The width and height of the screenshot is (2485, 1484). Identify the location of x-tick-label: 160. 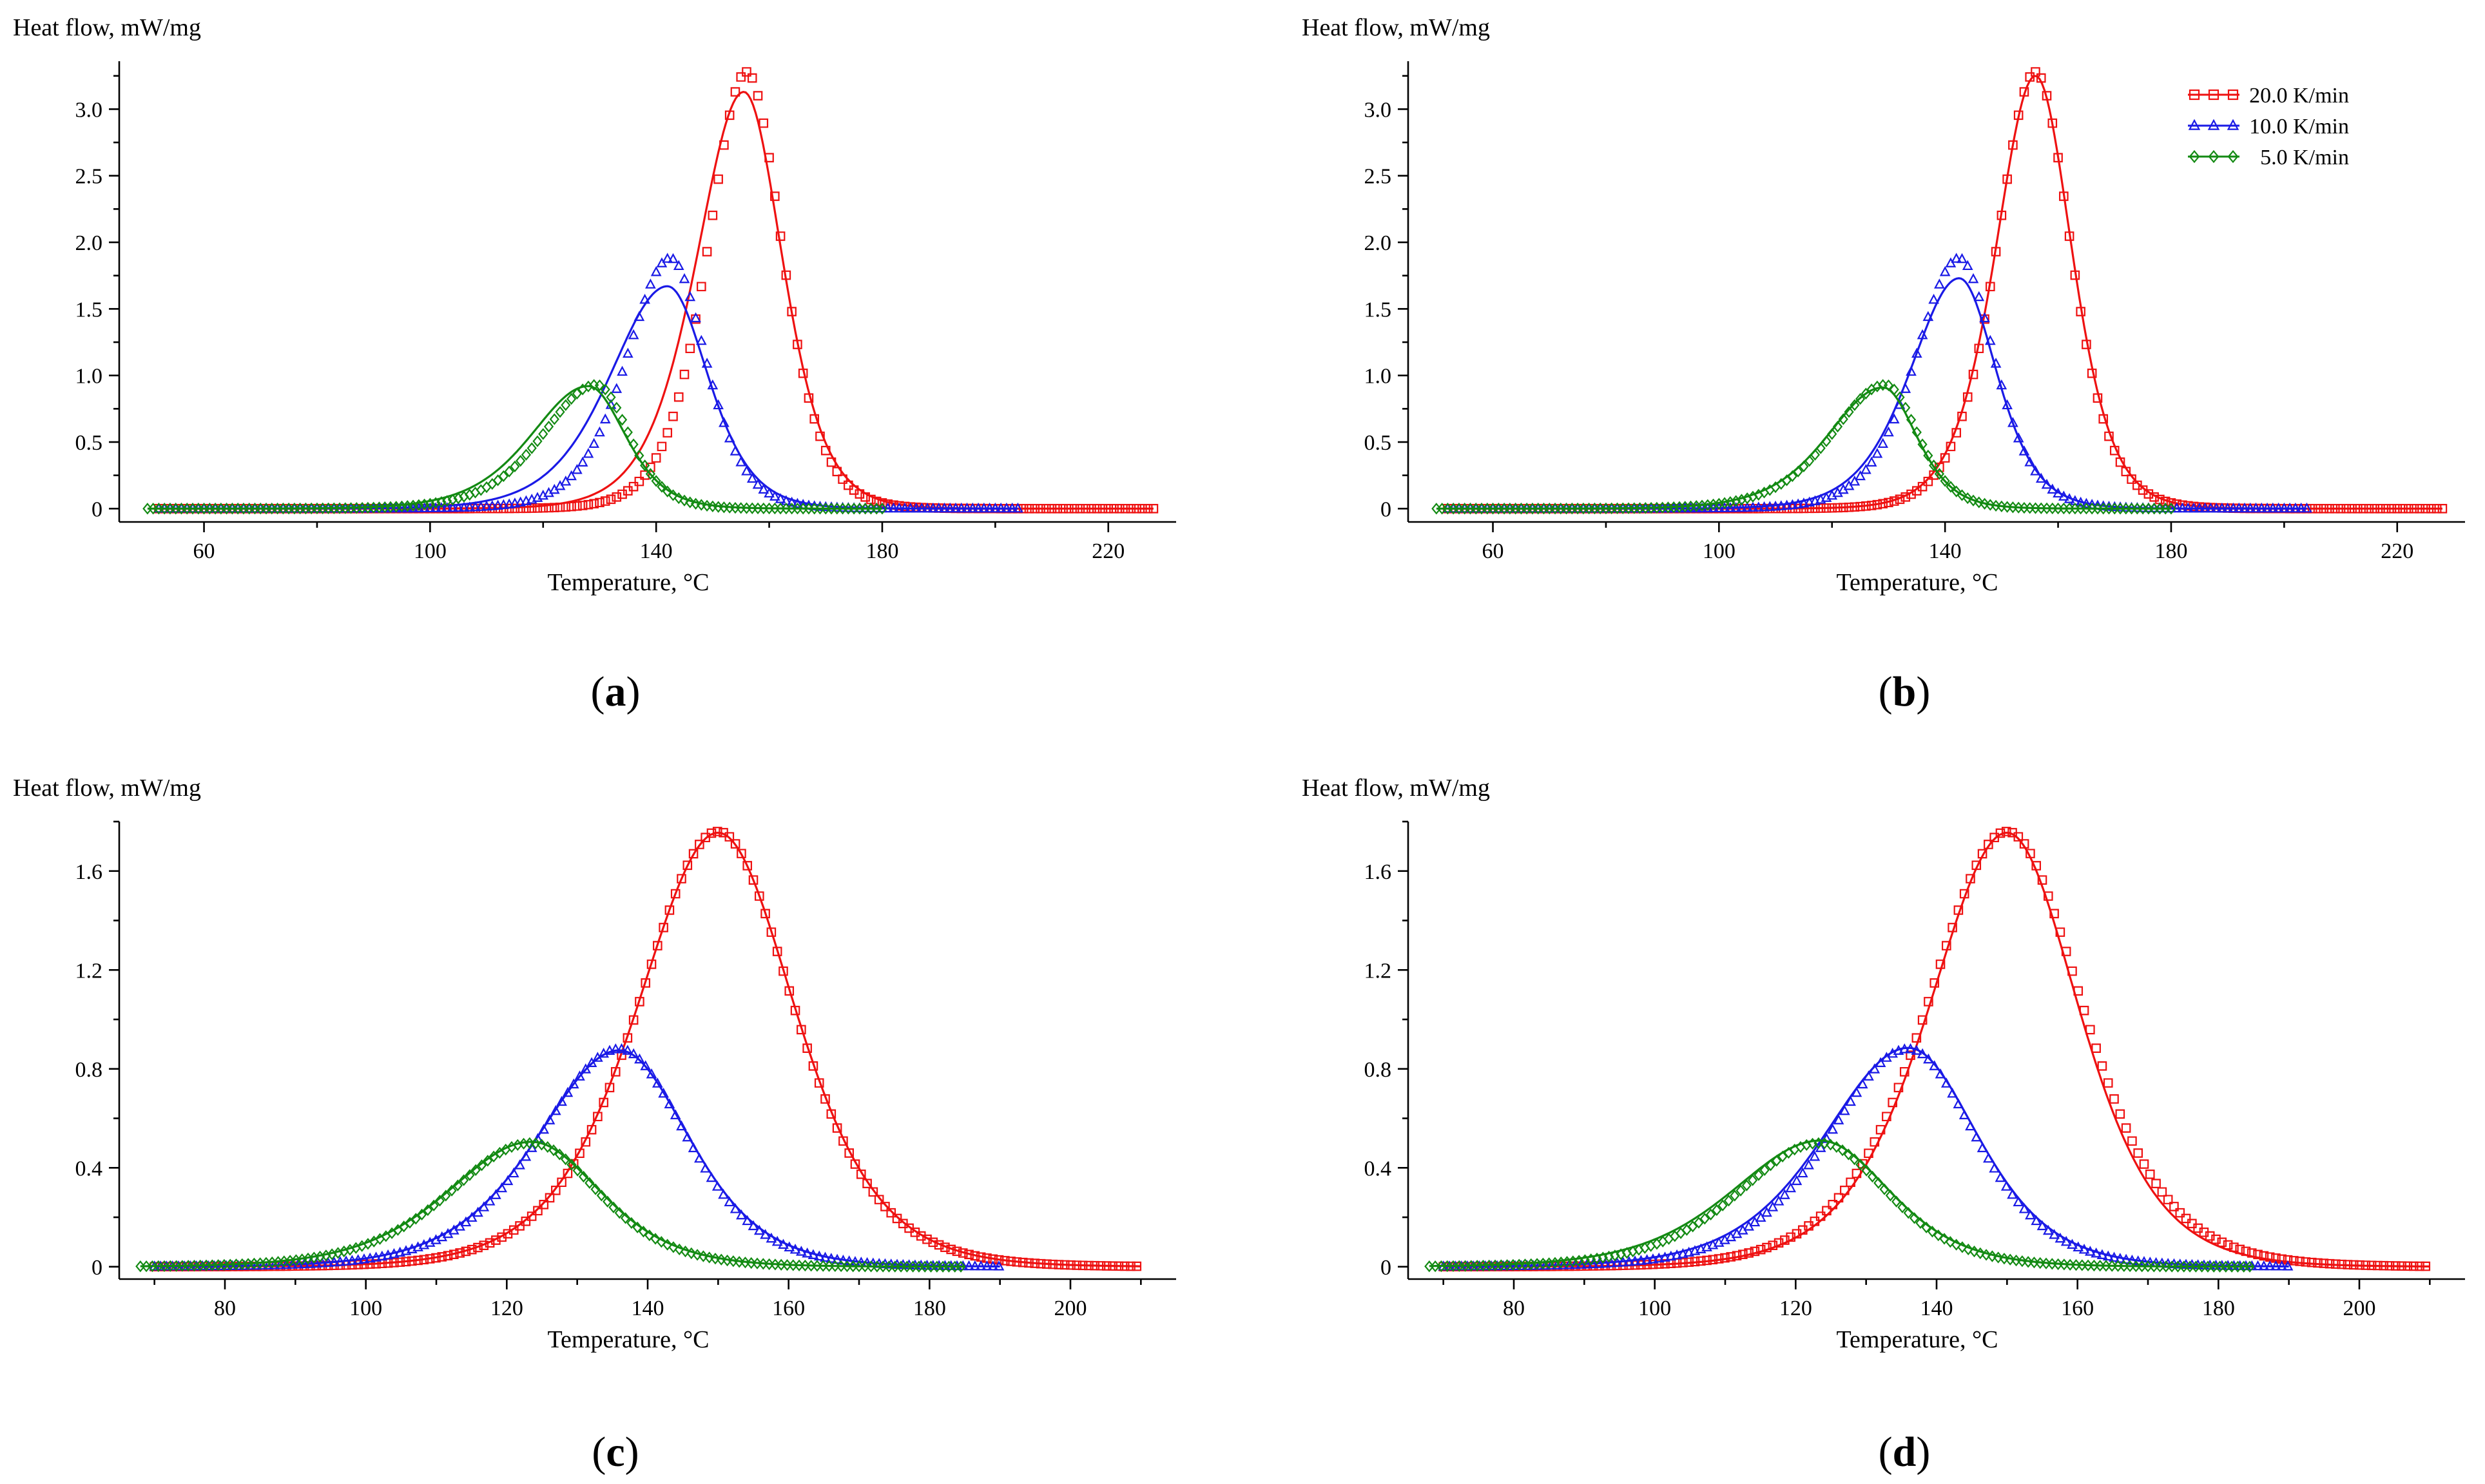
(2077, 1308).